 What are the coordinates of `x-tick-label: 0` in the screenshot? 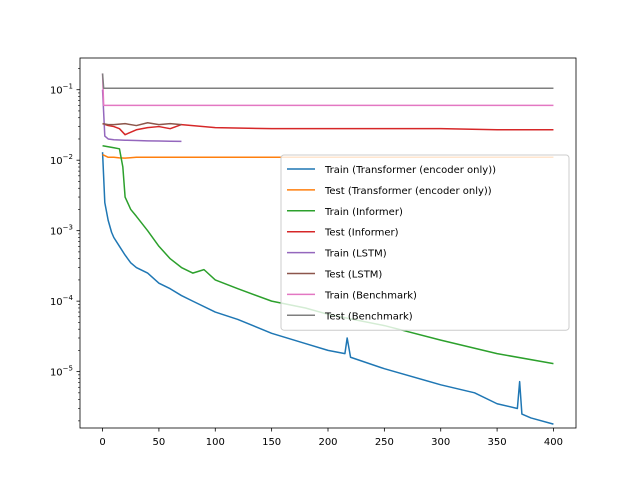 It's located at (102, 442).